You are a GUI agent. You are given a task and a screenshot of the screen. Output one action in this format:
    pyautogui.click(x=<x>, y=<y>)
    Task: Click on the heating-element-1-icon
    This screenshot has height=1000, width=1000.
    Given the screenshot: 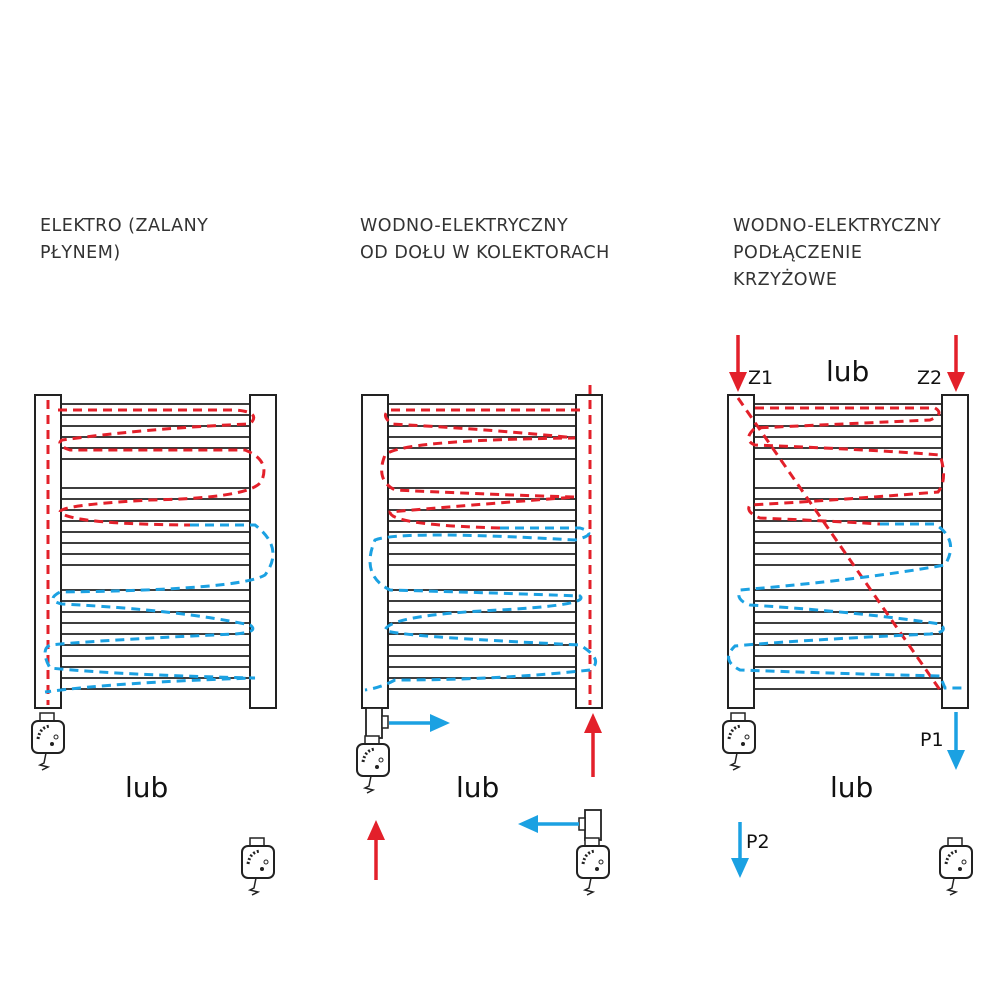 What is the action you would take?
    pyautogui.click(x=48, y=741)
    